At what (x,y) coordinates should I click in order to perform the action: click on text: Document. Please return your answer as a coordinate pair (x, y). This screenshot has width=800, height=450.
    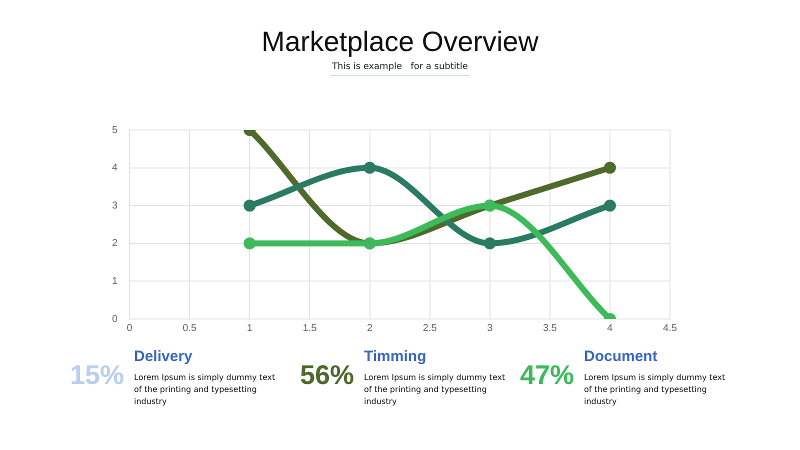
    Looking at the image, I should click on (621, 356).